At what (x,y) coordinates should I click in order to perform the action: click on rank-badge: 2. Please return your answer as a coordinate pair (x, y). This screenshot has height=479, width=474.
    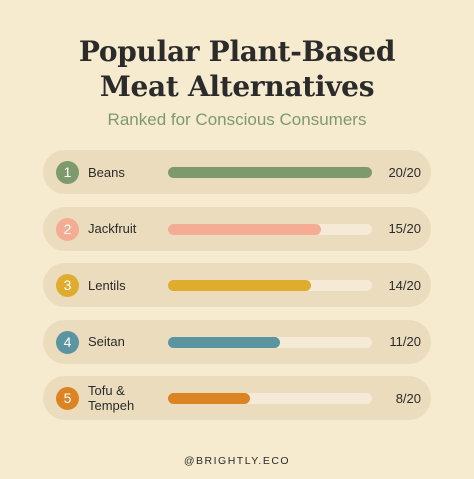
    Looking at the image, I should click on (67, 229).